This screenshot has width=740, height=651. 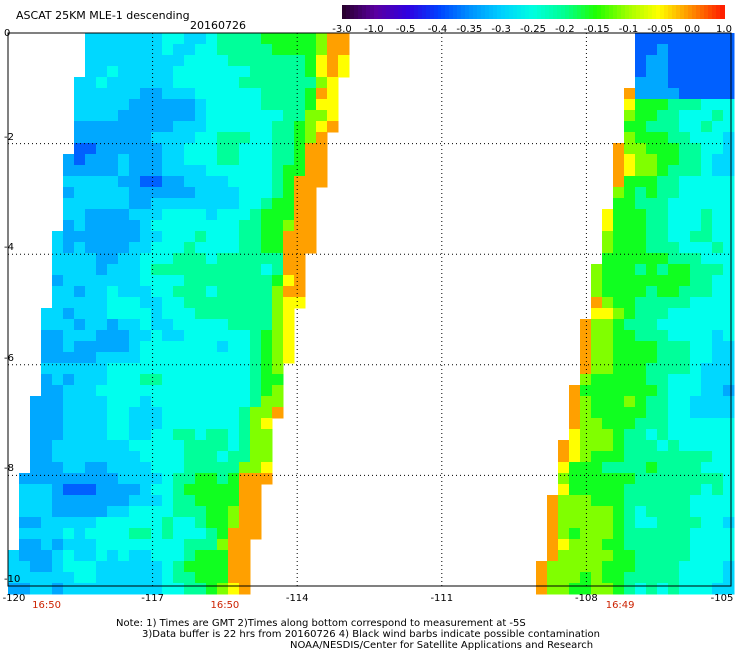 What do you see at coordinates (9, 469) in the screenshot?
I see `y-tick-label: -8` at bounding box center [9, 469].